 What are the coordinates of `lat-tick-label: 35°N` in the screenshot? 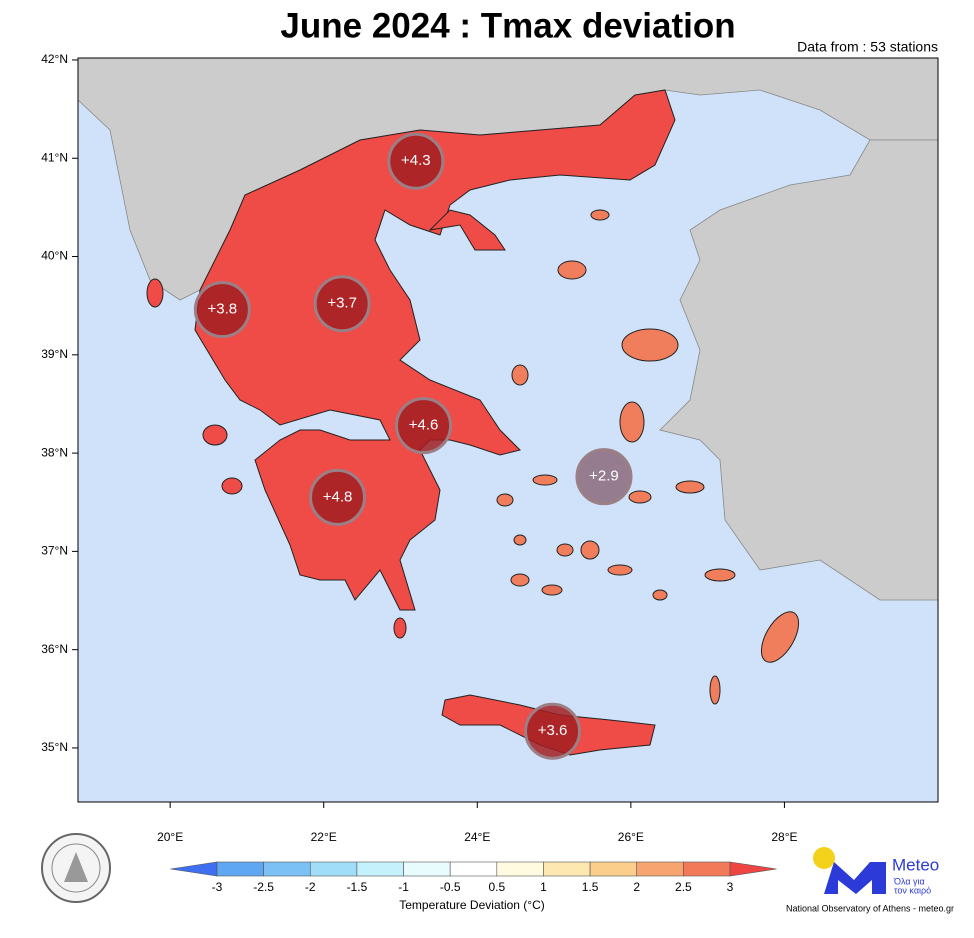 It's located at (54, 747).